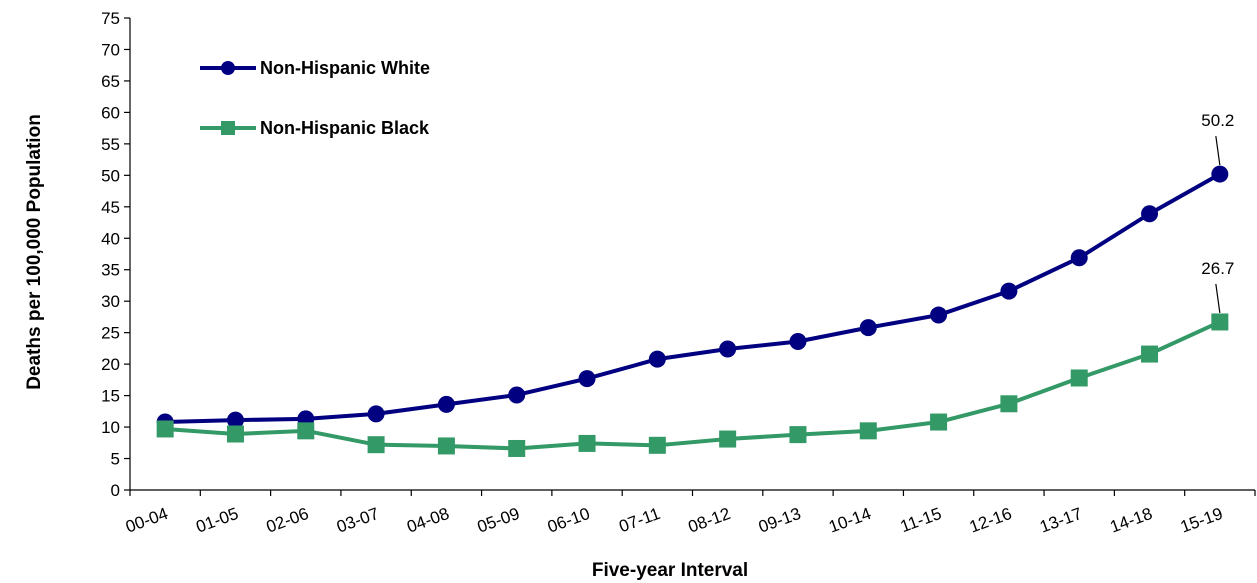  I want to click on y-tick-label: 0, so click(115, 490).